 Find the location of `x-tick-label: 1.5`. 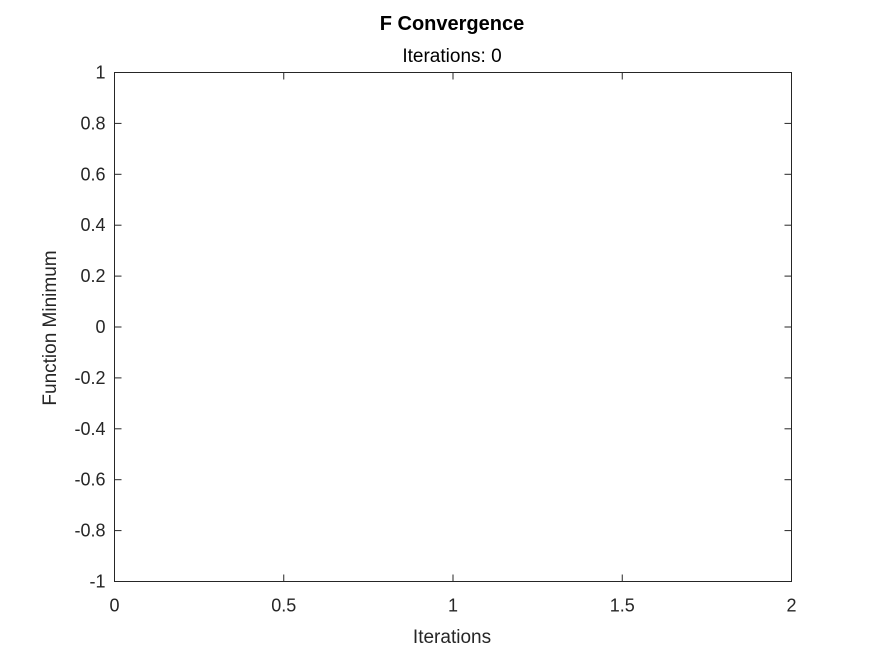

x-tick-label: 1.5 is located at coordinates (622, 606).